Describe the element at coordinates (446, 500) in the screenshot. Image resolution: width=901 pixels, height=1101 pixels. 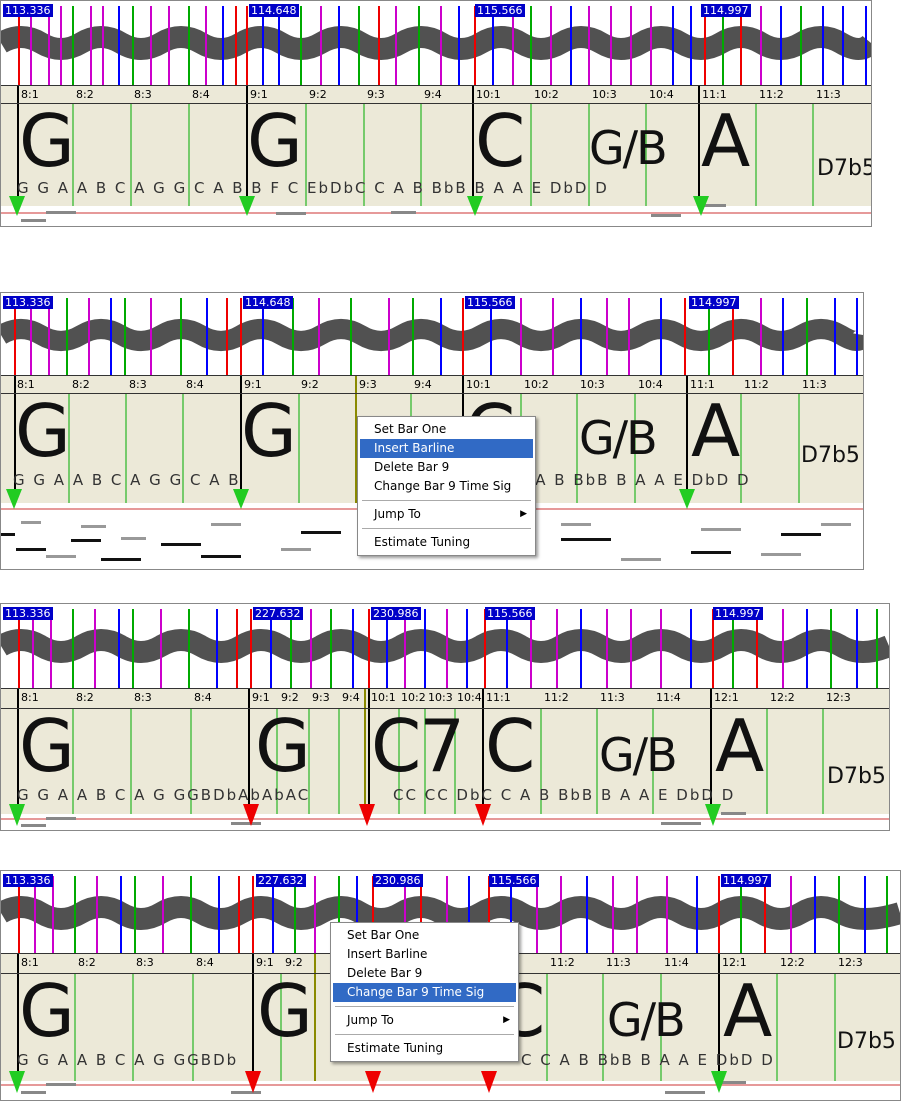
I see `menu-separator` at that location.